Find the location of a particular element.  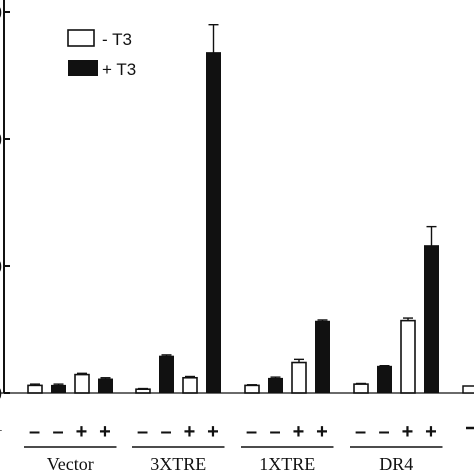

group-label: 1XTRE is located at coordinates (287, 464).